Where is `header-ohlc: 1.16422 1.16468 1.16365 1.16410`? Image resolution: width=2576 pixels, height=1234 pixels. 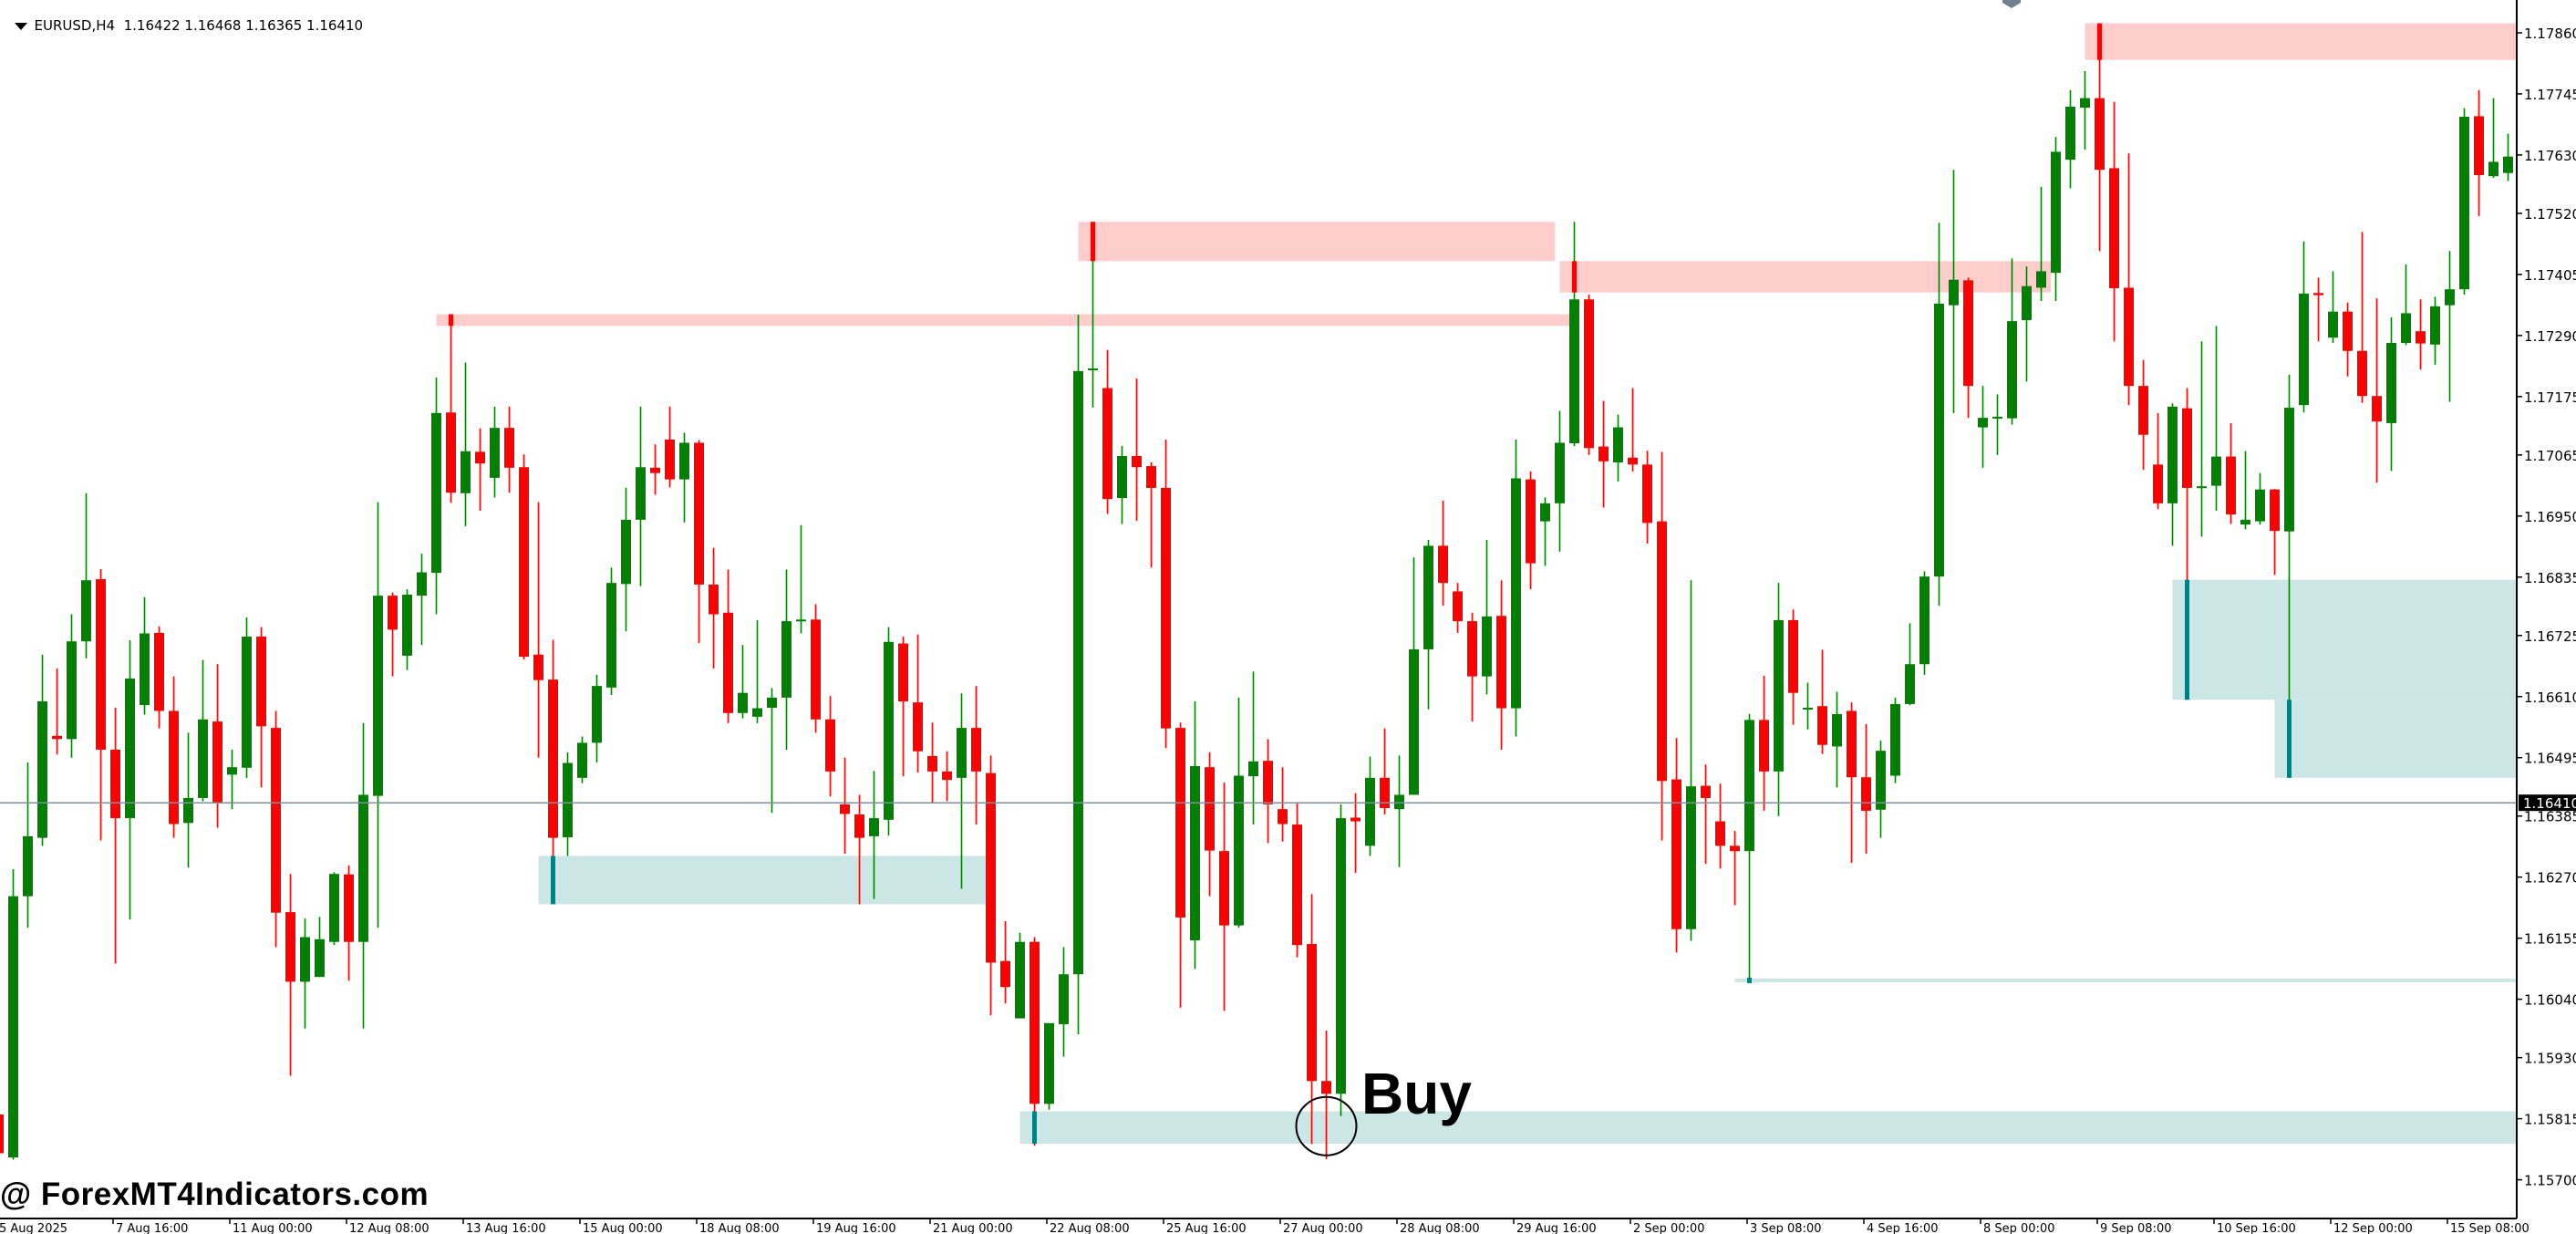 header-ohlc: 1.16422 1.16468 1.16365 1.16410 is located at coordinates (243, 25).